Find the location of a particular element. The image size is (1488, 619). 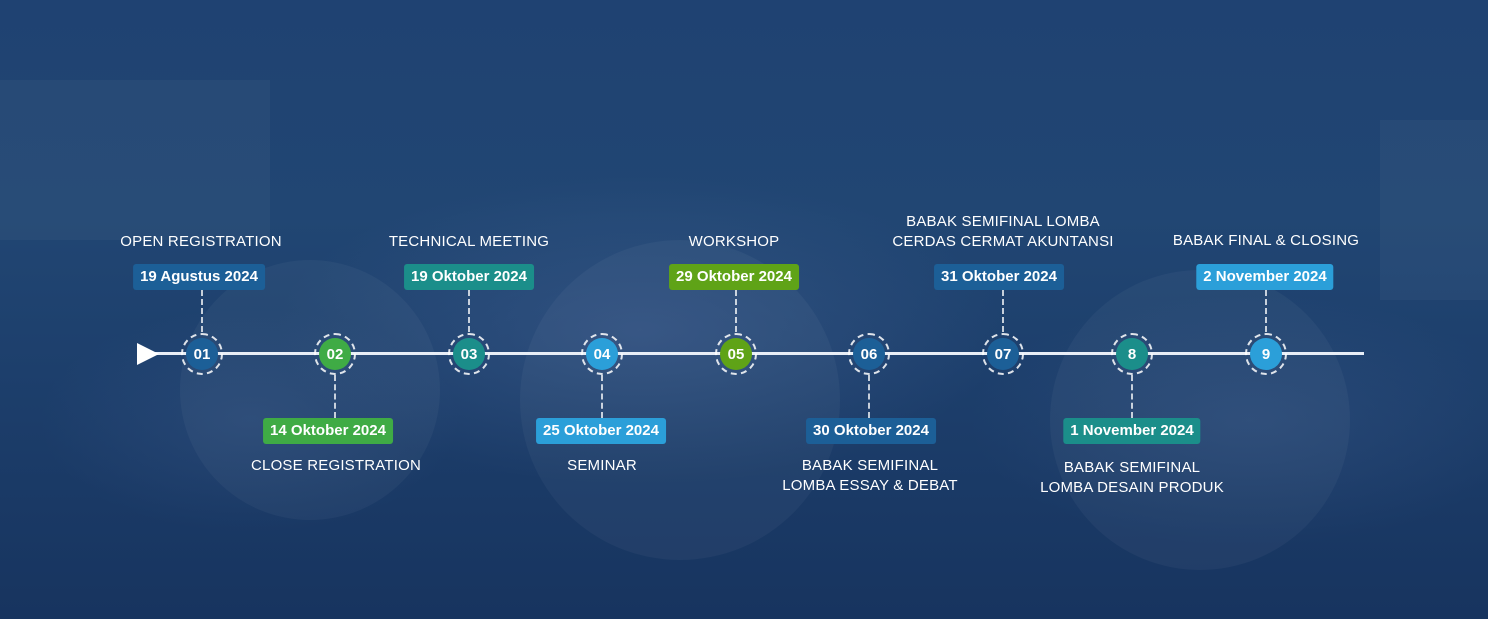

date-badge: 29 Oktober 2024 is located at coordinates (734, 277).